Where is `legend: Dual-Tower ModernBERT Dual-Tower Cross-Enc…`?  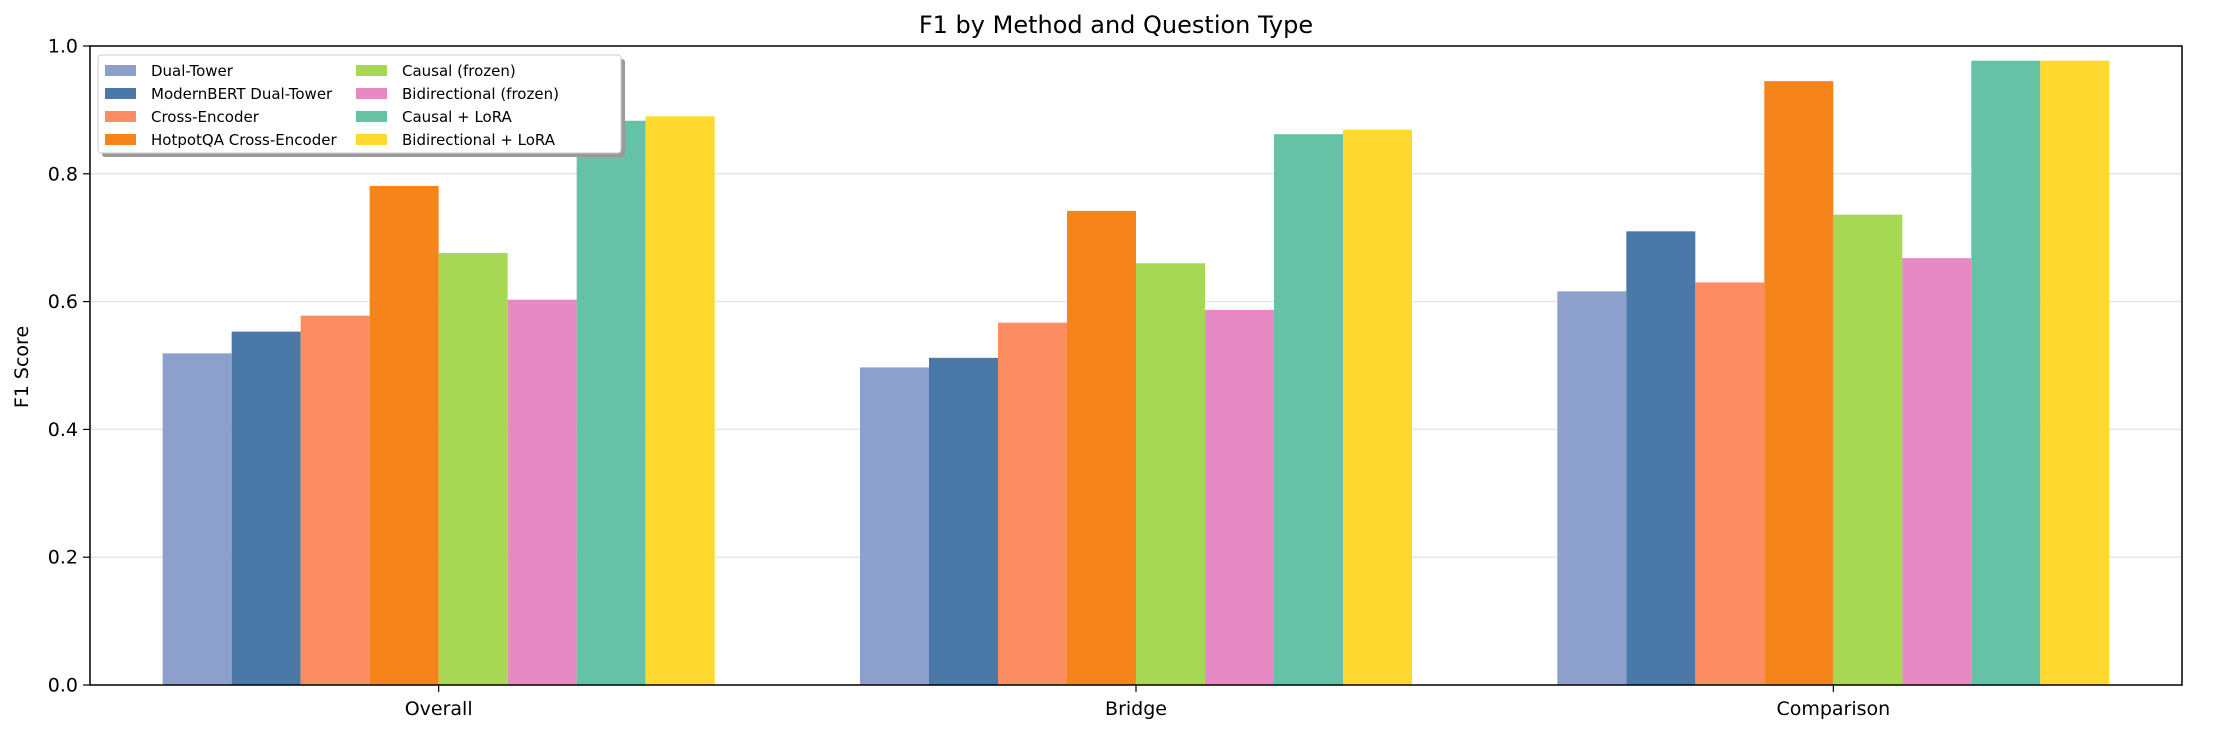
legend: Dual-Tower ModernBERT Dual-Tower Cross-Enc… is located at coordinates (361, 105).